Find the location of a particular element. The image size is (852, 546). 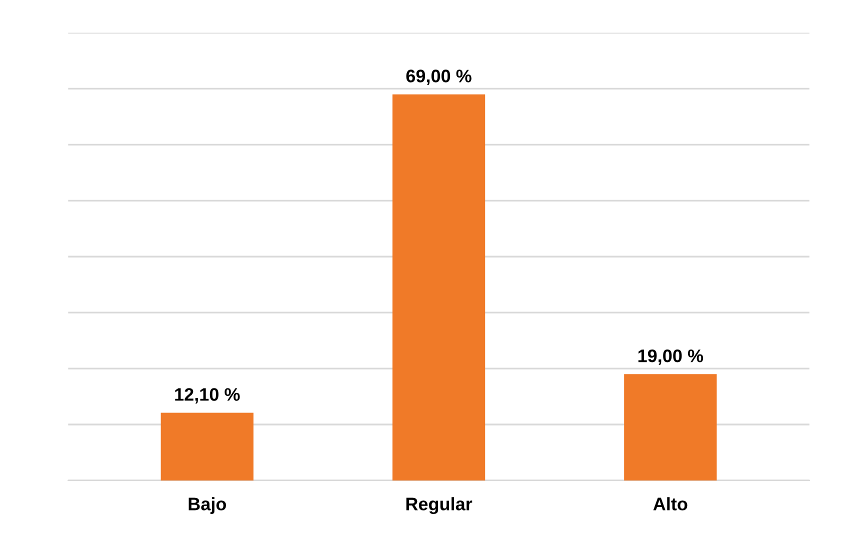

data-label: 19,00 % is located at coordinates (671, 357).